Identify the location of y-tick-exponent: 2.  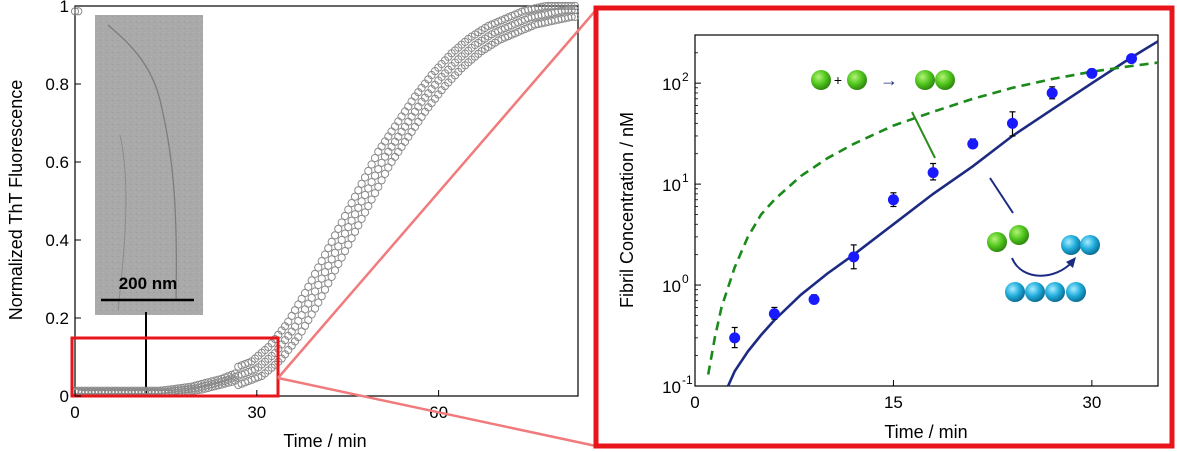
(685, 77).